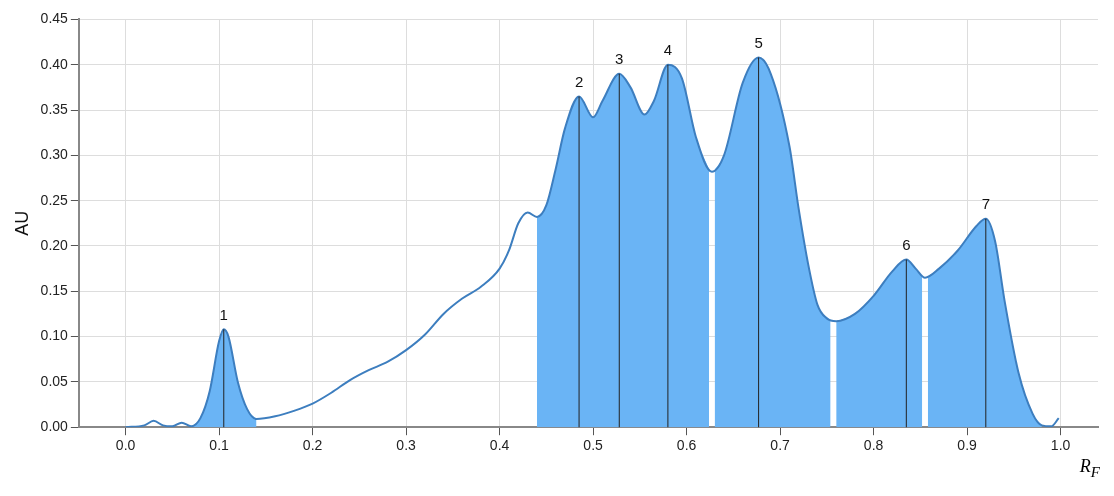 This screenshot has width=1114, height=496. Describe the element at coordinates (1060, 445) in the screenshot. I see `x-tick-label: 1.0` at that location.